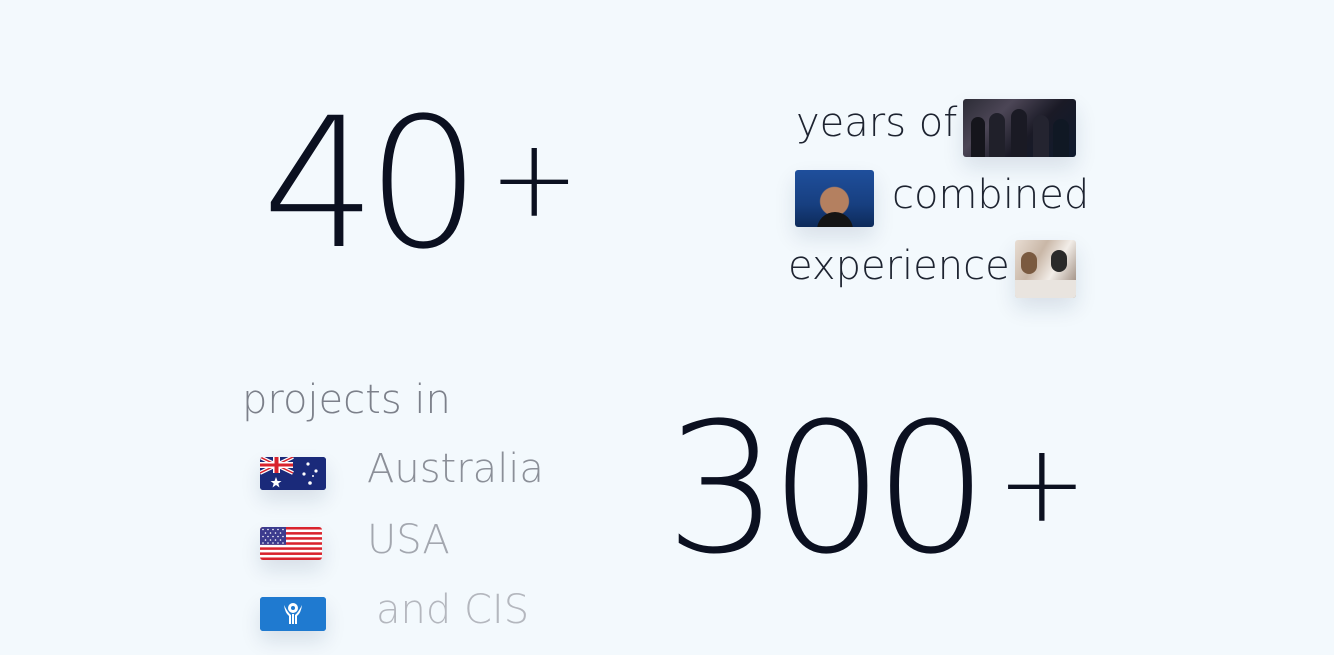 Image resolution: width=1334 pixels, height=655 pixels. Describe the element at coordinates (293, 614) in the screenshot. I see `cis-flag-icon` at that location.